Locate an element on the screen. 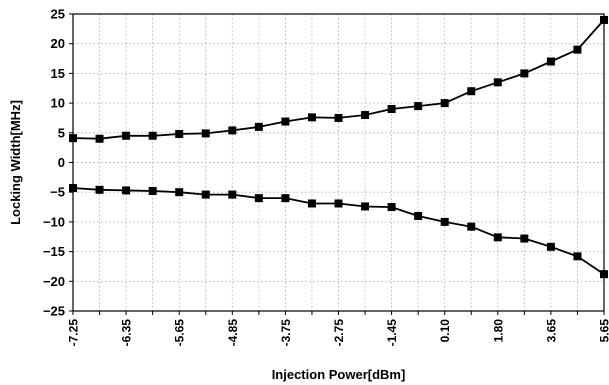  x-tick-label: -3.75 is located at coordinates (286, 333).